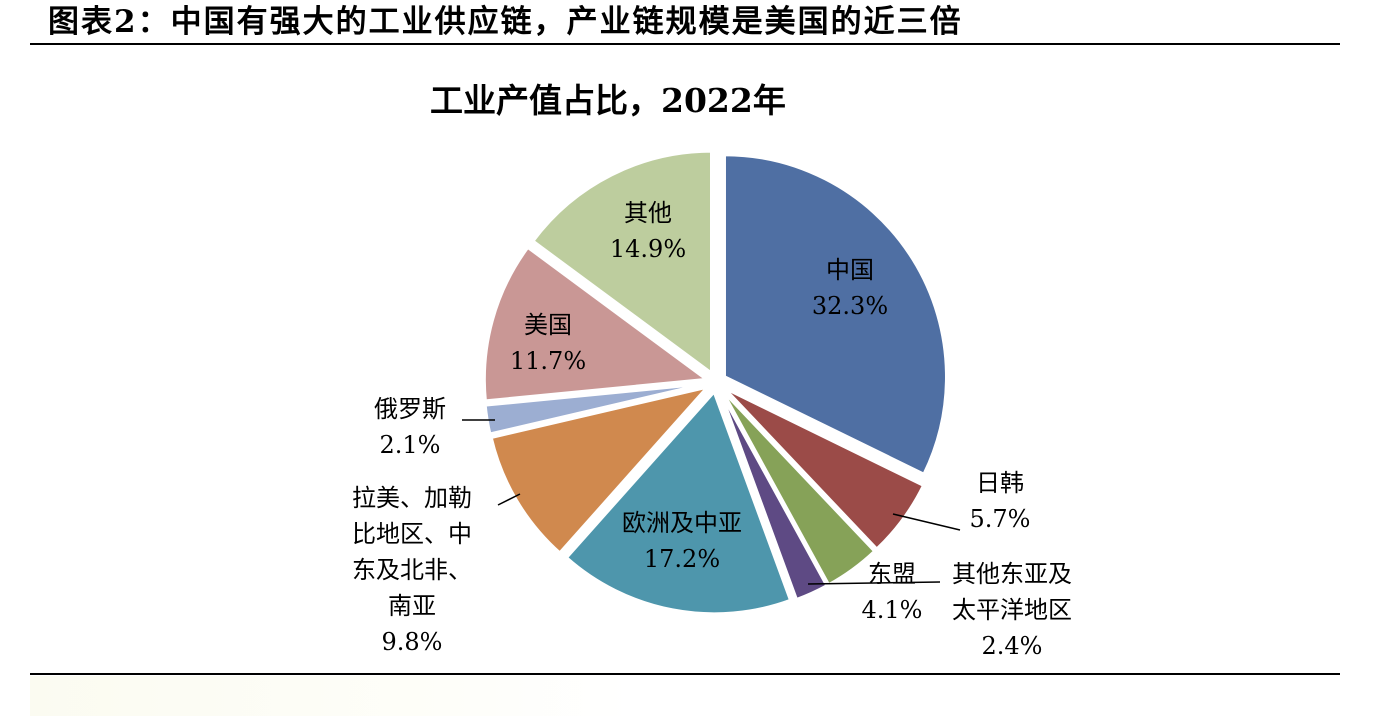 Image resolution: width=1382 pixels, height=728 pixels. I want to click on slice-label-usa: 美国 11.7%, so click(548, 343).